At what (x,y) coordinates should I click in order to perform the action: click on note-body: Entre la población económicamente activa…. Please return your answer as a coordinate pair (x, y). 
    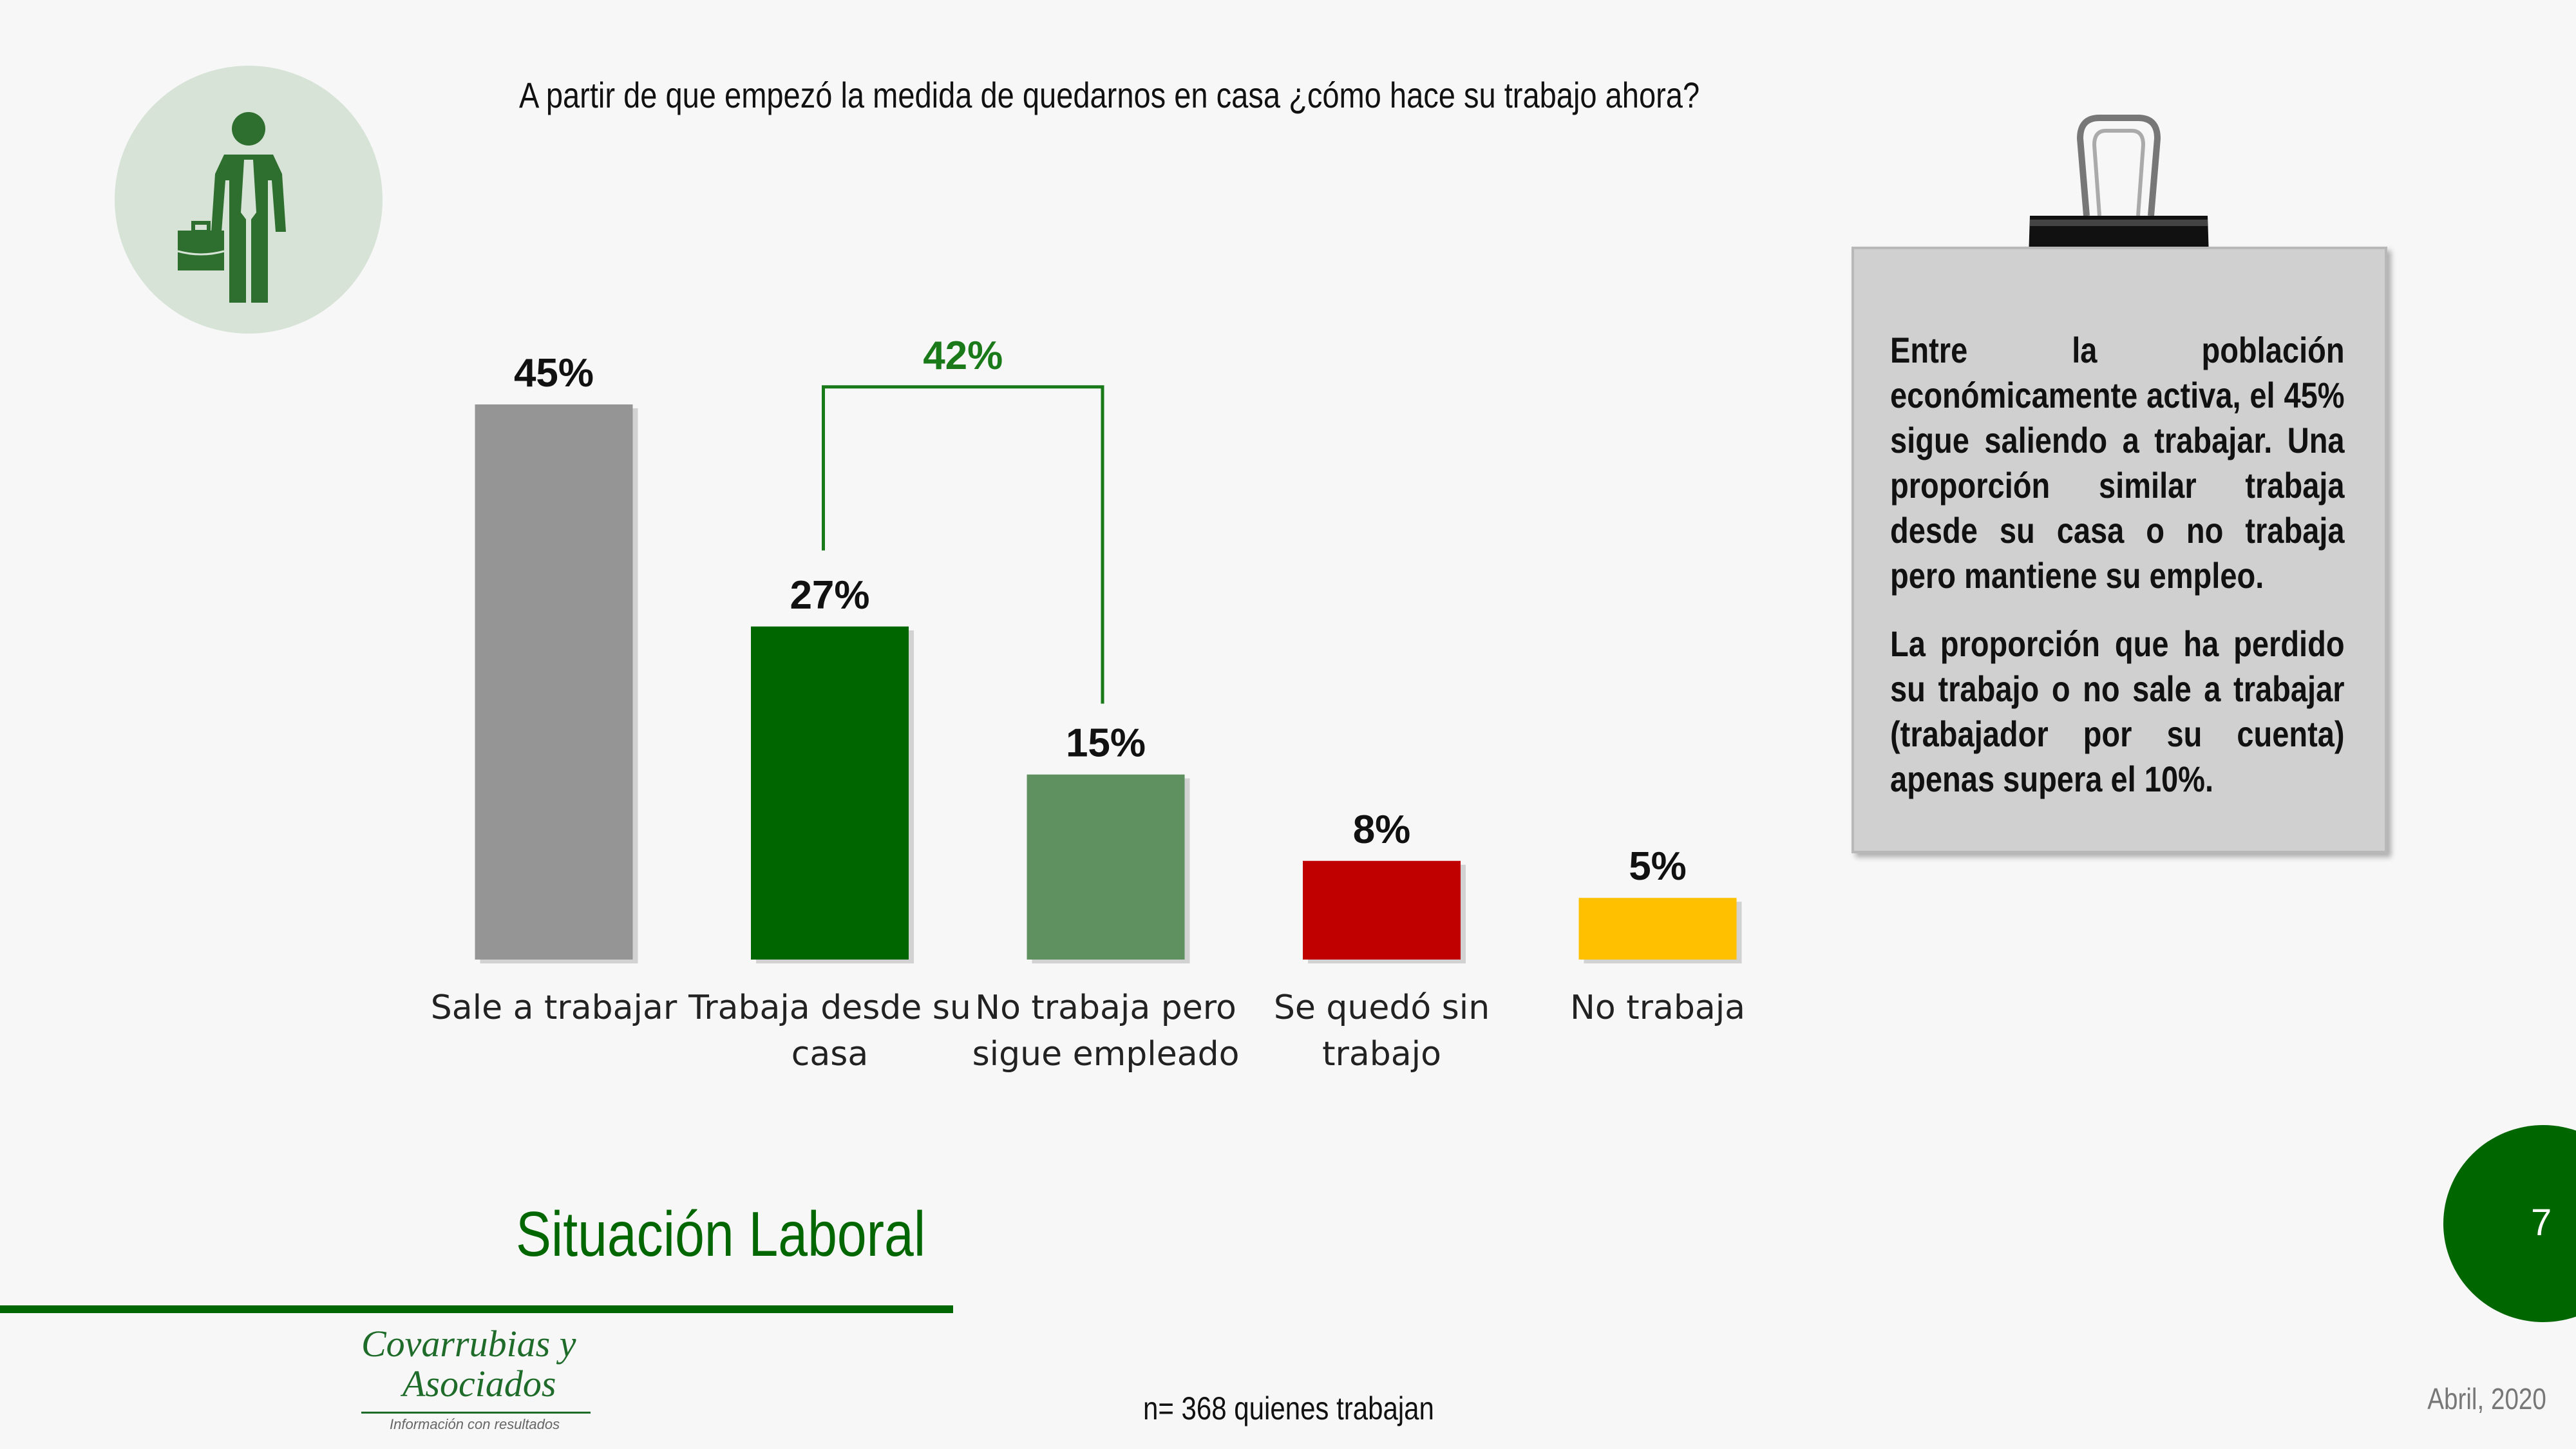
    Looking at the image, I should click on (2117, 525).